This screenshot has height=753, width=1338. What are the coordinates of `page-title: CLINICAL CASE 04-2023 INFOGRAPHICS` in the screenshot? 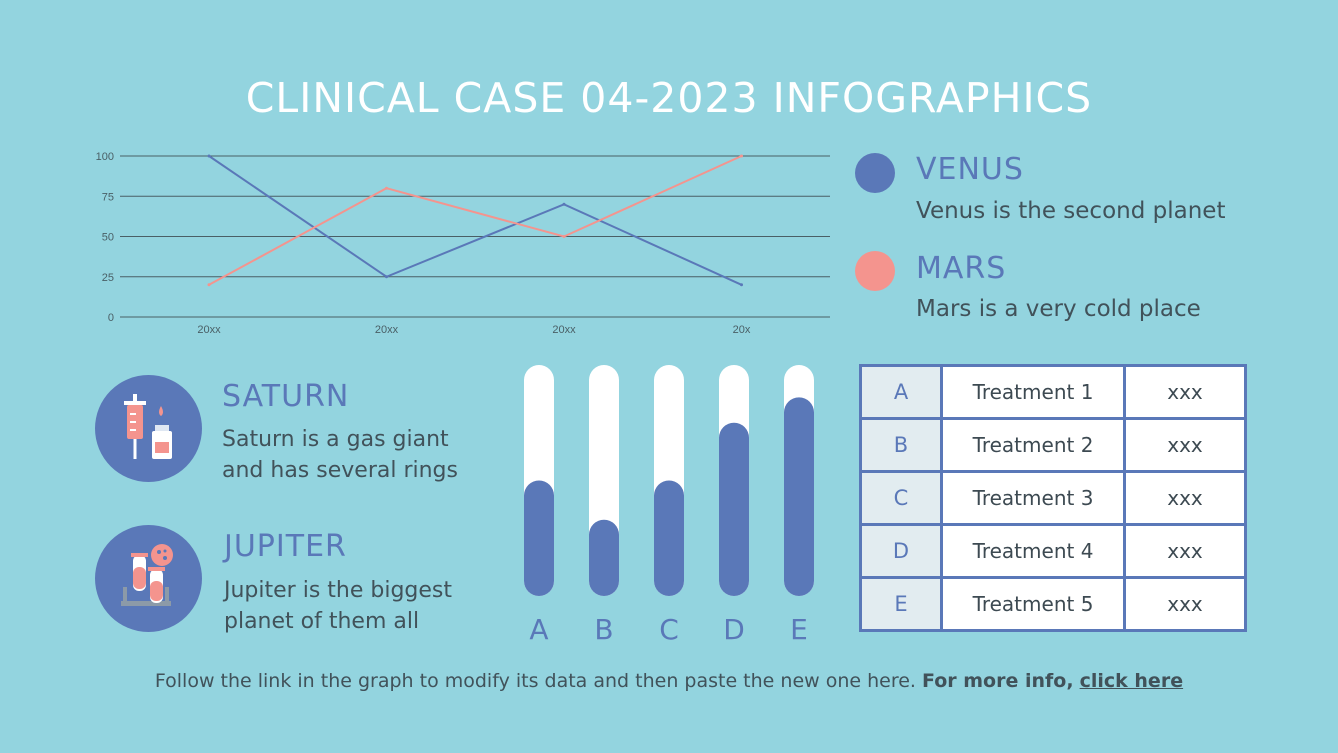 It's located at (669, 98).